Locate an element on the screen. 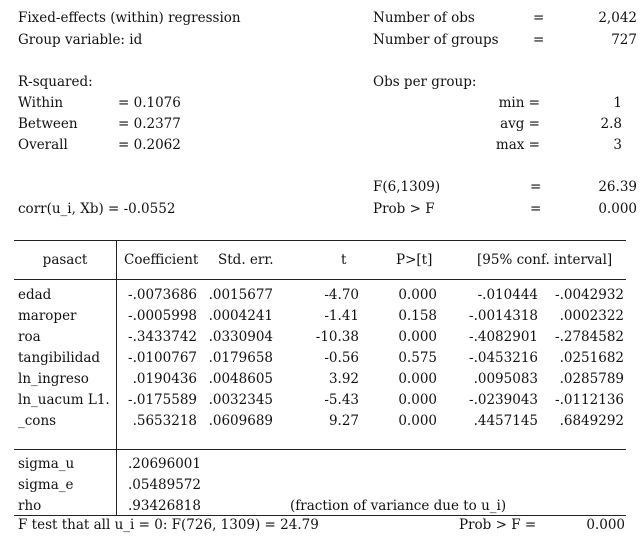 The image size is (640, 541). sigma-value: .05489572 is located at coordinates (164, 485).